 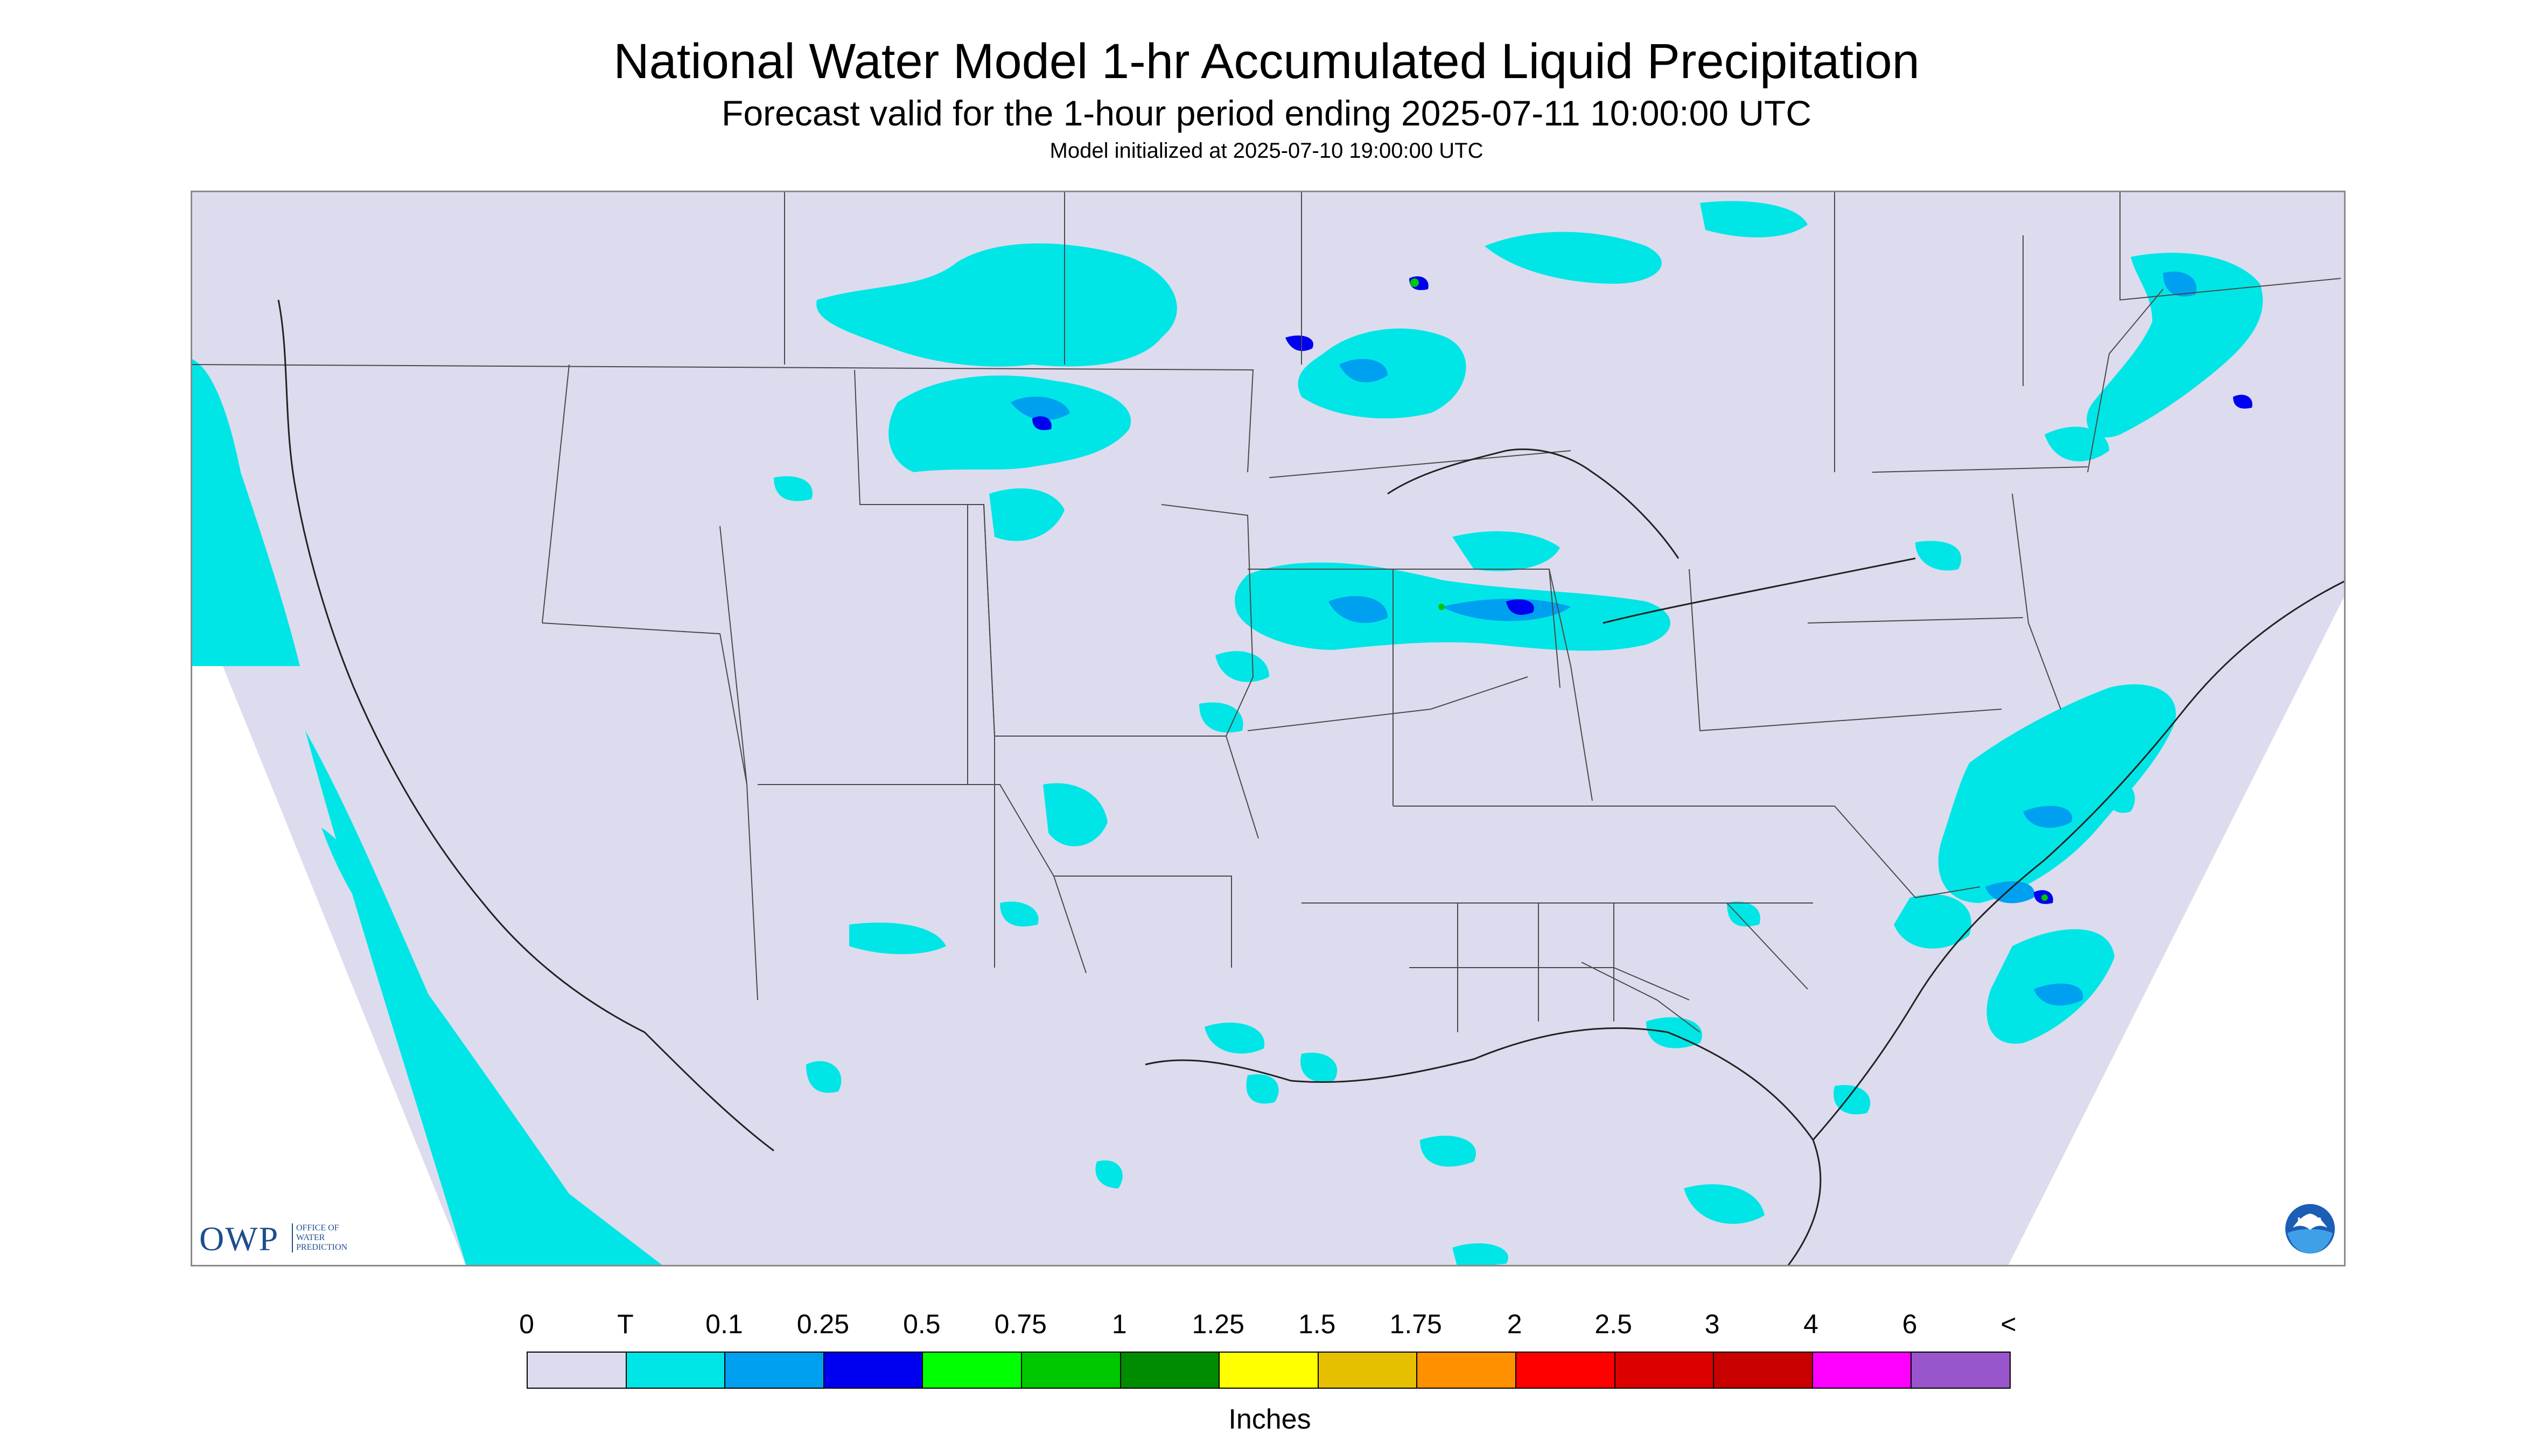 What do you see at coordinates (326, 1237) in the screenshot?
I see `owp-logo-sub: OFFICE OF WATER PREDICTION` at bounding box center [326, 1237].